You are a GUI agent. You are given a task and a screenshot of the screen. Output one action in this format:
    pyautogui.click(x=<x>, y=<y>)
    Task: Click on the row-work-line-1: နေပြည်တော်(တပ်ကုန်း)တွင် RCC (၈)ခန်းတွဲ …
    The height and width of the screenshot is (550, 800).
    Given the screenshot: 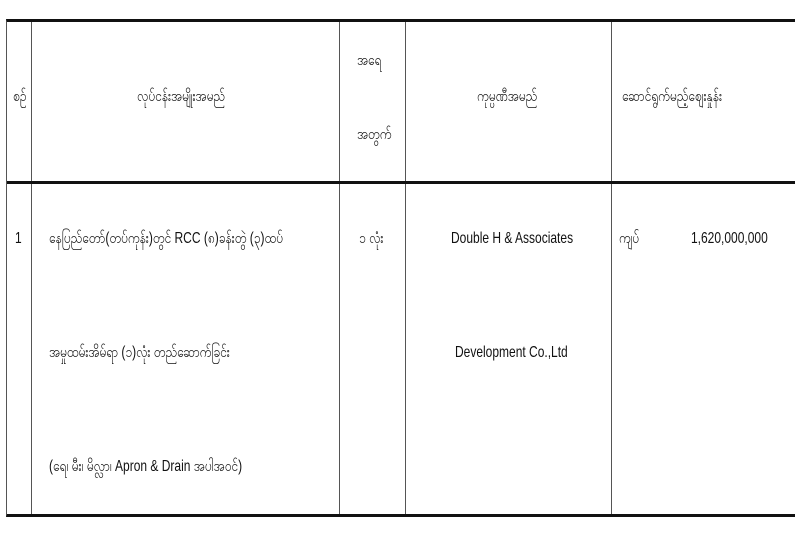 What is the action you would take?
    pyautogui.click(x=166, y=238)
    